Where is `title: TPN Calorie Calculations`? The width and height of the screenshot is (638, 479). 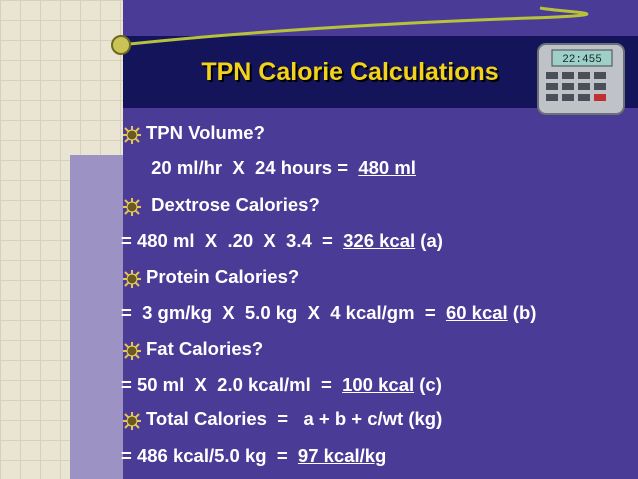
title: TPN Calorie Calculations is located at coordinates (350, 72).